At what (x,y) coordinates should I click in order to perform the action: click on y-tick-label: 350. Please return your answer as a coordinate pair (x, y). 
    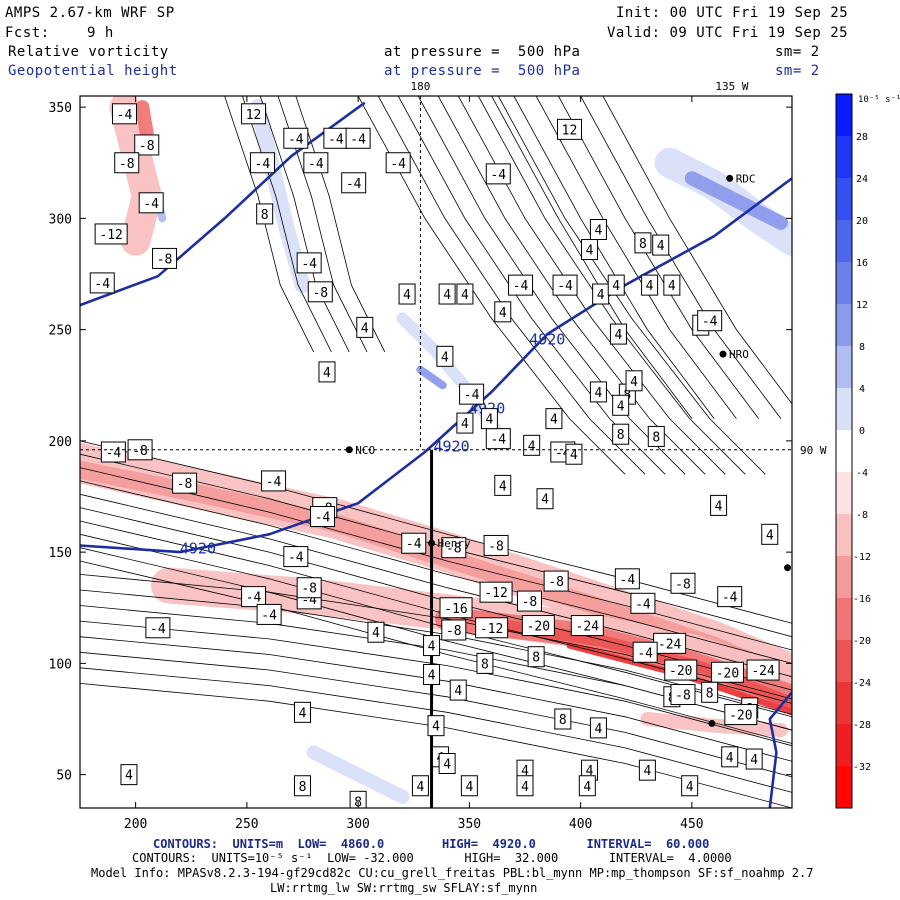
    Looking at the image, I should click on (60, 108).